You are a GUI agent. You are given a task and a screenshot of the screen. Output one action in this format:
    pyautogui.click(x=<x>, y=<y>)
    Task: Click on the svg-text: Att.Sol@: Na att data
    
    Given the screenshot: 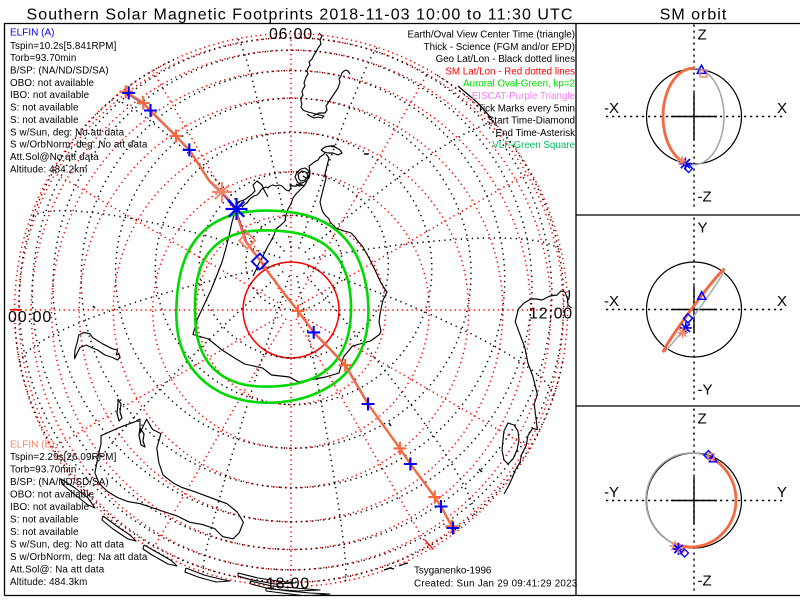 What is the action you would take?
    pyautogui.click(x=57, y=570)
    